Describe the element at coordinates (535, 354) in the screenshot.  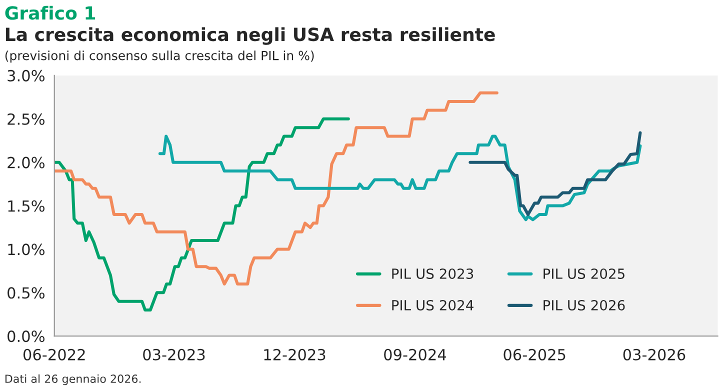
I see `x-tick-label: 06-2025` at that location.